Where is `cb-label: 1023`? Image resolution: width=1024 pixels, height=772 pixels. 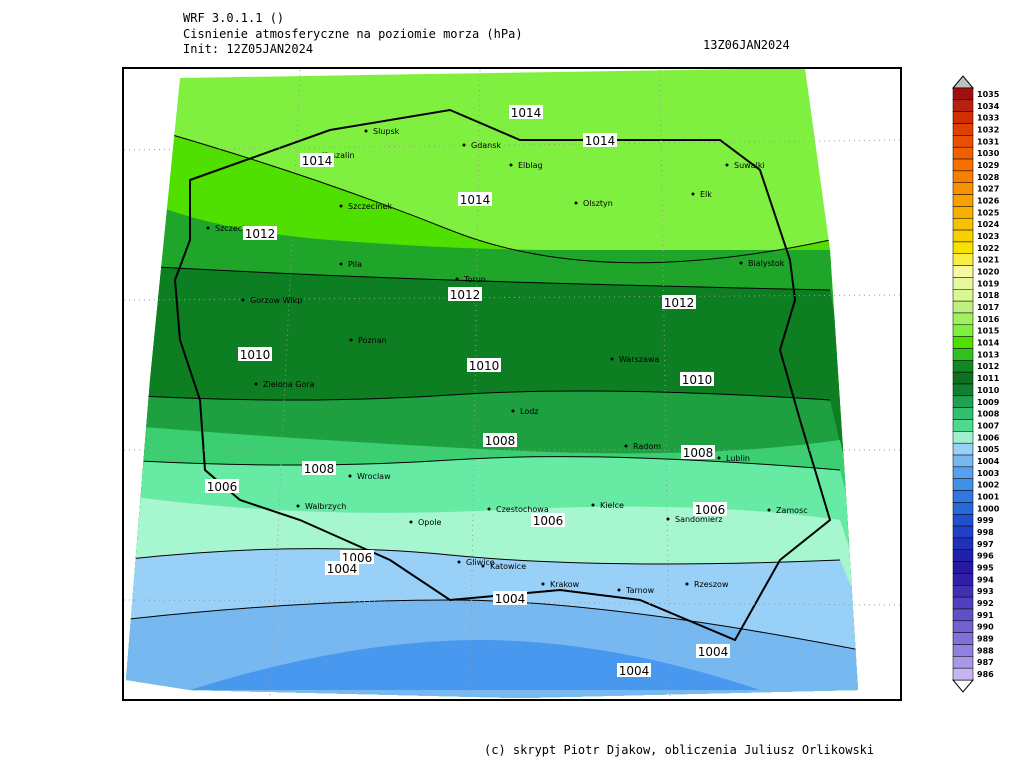
cb-label: 1023 is located at coordinates (988, 236).